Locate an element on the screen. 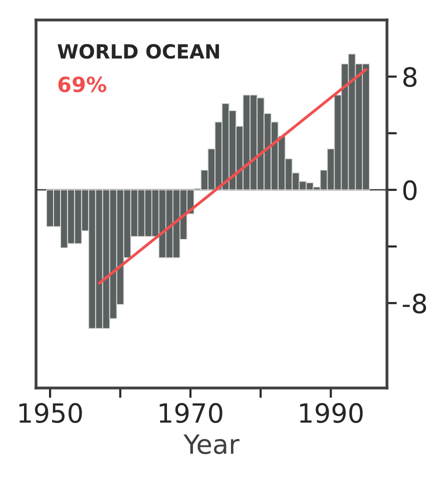 This screenshot has width=429, height=500. x-tick-label: 1970 is located at coordinates (191, 413).